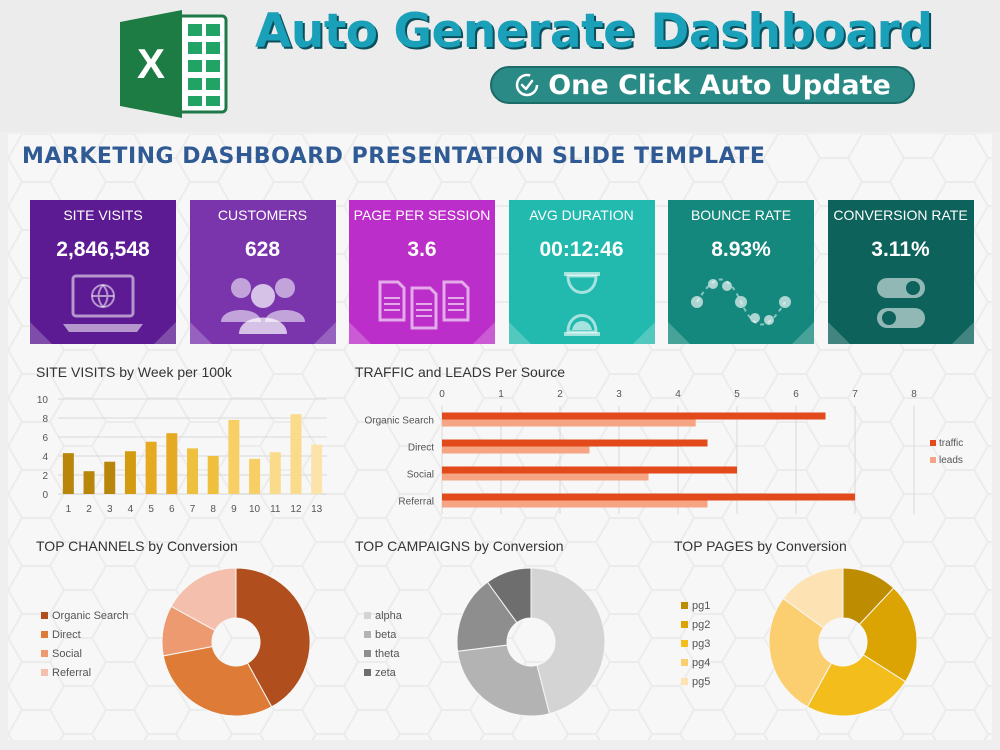 The height and width of the screenshot is (750, 1000). I want to click on top-channels-donut-chart, so click(236, 642).